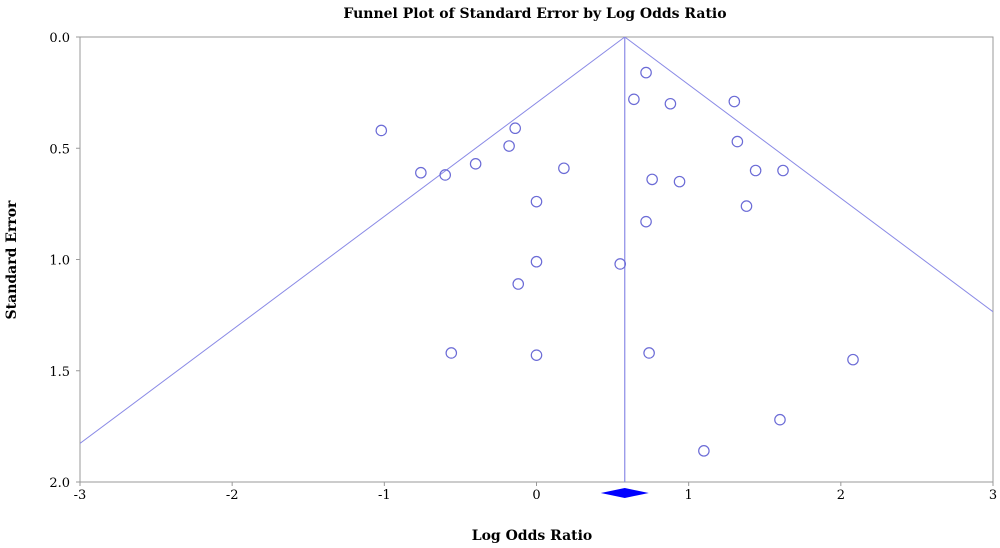 The width and height of the screenshot is (1000, 548). Describe the element at coordinates (12, 259) in the screenshot. I see `y-axis-title: Standard Error` at that location.